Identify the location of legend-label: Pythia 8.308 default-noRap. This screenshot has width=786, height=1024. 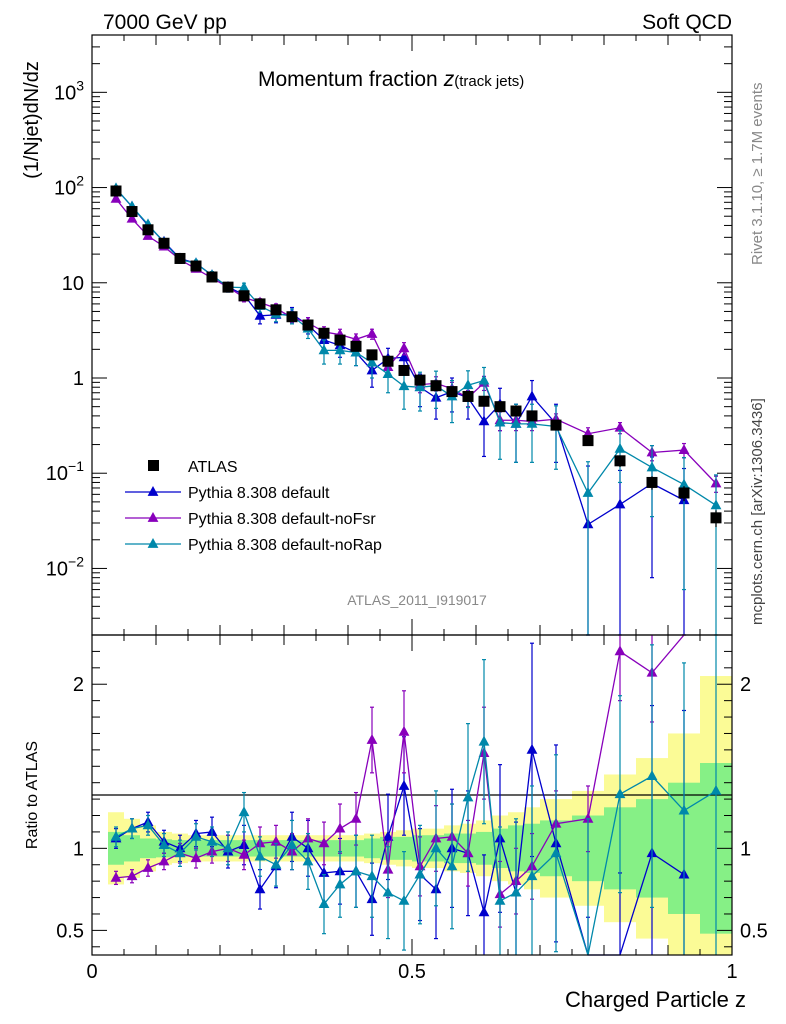
(285, 545).